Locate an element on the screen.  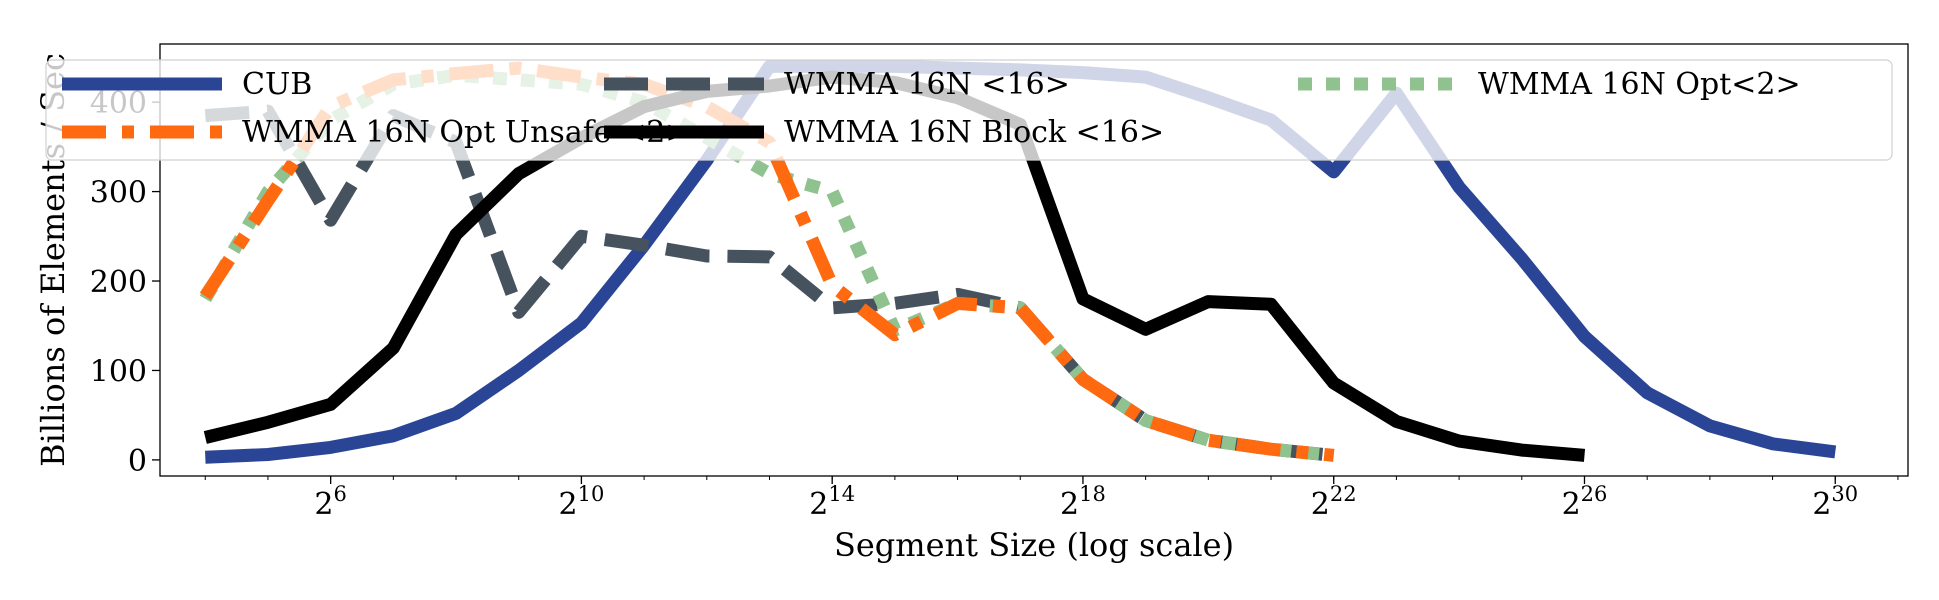
x-tick-label-6: 230 is located at coordinates (1835, 502).